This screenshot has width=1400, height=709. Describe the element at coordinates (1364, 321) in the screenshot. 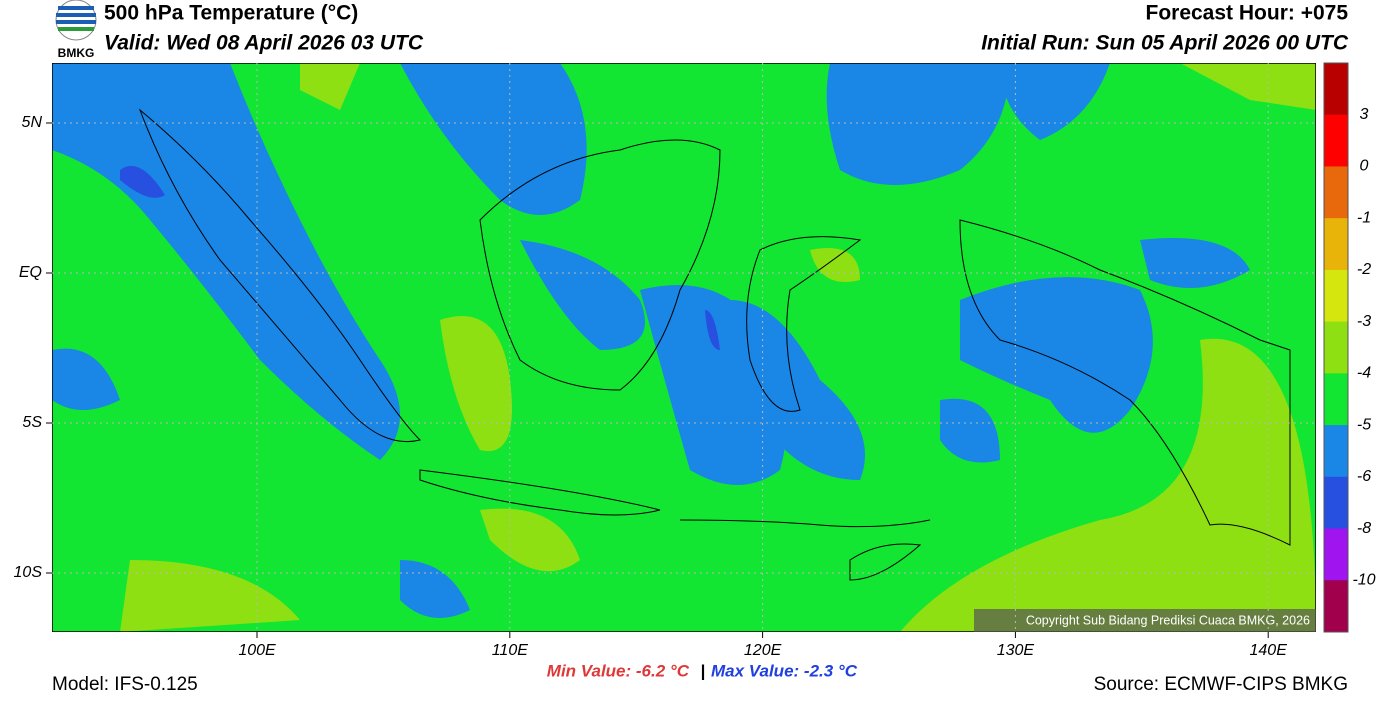

I see `colorbar-label: -3` at that location.